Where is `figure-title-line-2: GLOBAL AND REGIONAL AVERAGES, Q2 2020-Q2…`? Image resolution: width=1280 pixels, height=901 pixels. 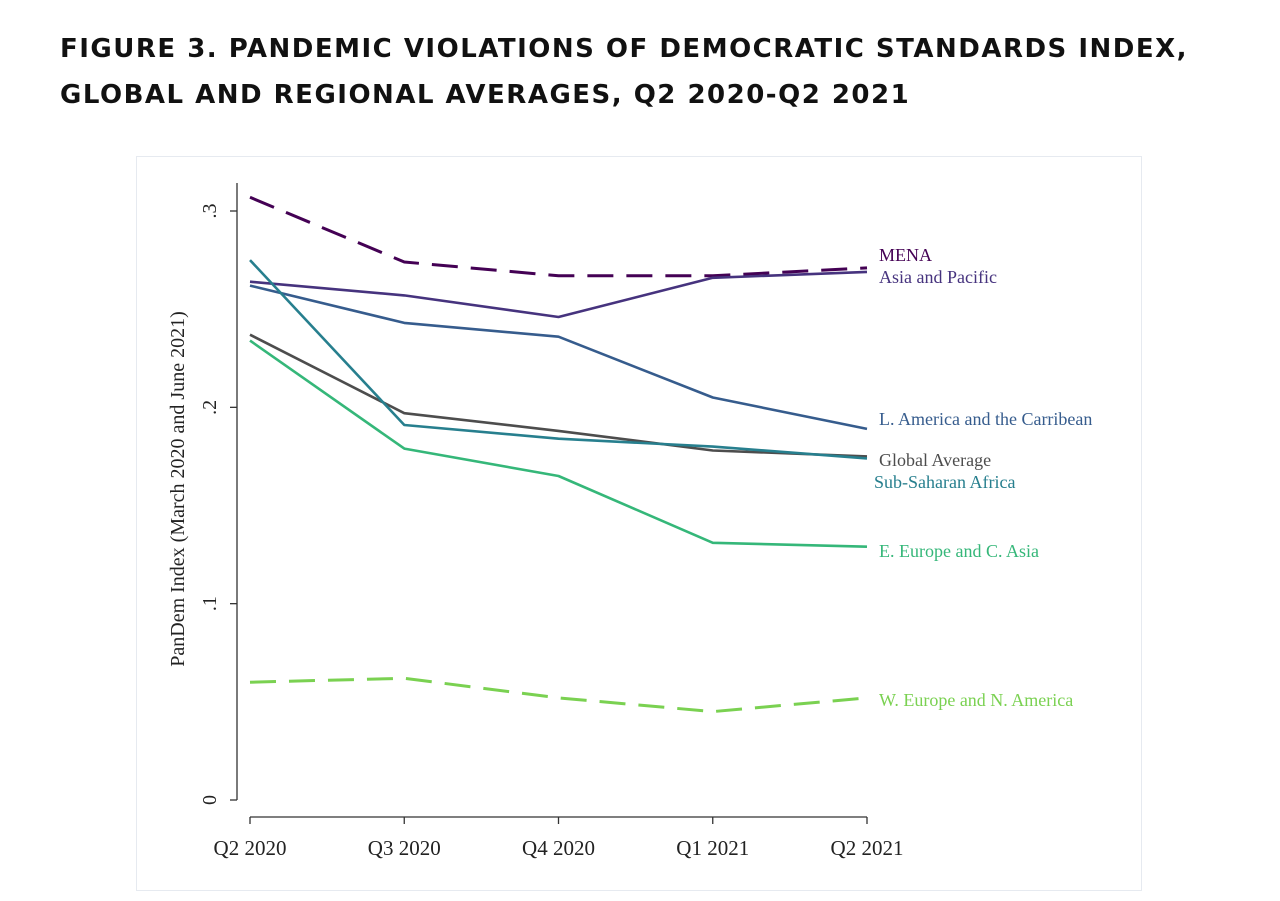 figure-title-line-2: GLOBAL AND REGIONAL AVERAGES, Q2 2020-Q2… is located at coordinates (485, 95).